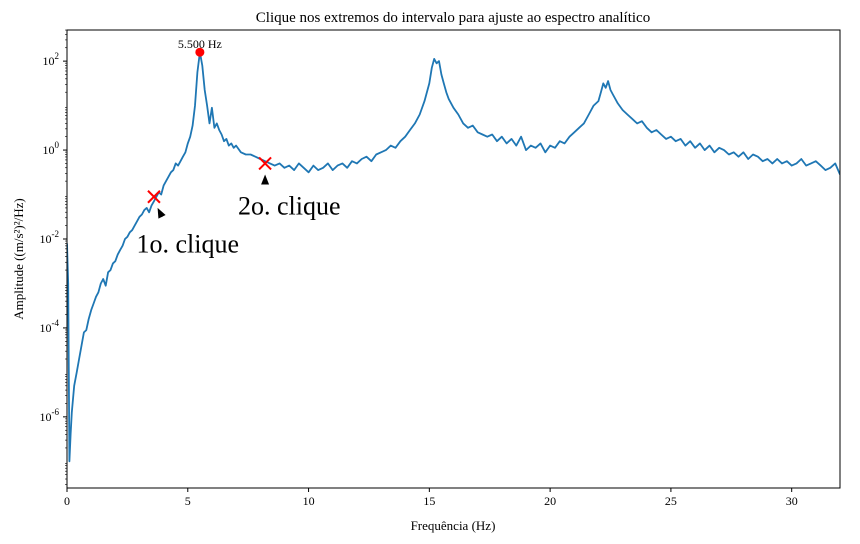 This screenshot has height=544, width=860. Describe the element at coordinates (56, 323) in the screenshot. I see `y-tick-exponent: -4` at that location.